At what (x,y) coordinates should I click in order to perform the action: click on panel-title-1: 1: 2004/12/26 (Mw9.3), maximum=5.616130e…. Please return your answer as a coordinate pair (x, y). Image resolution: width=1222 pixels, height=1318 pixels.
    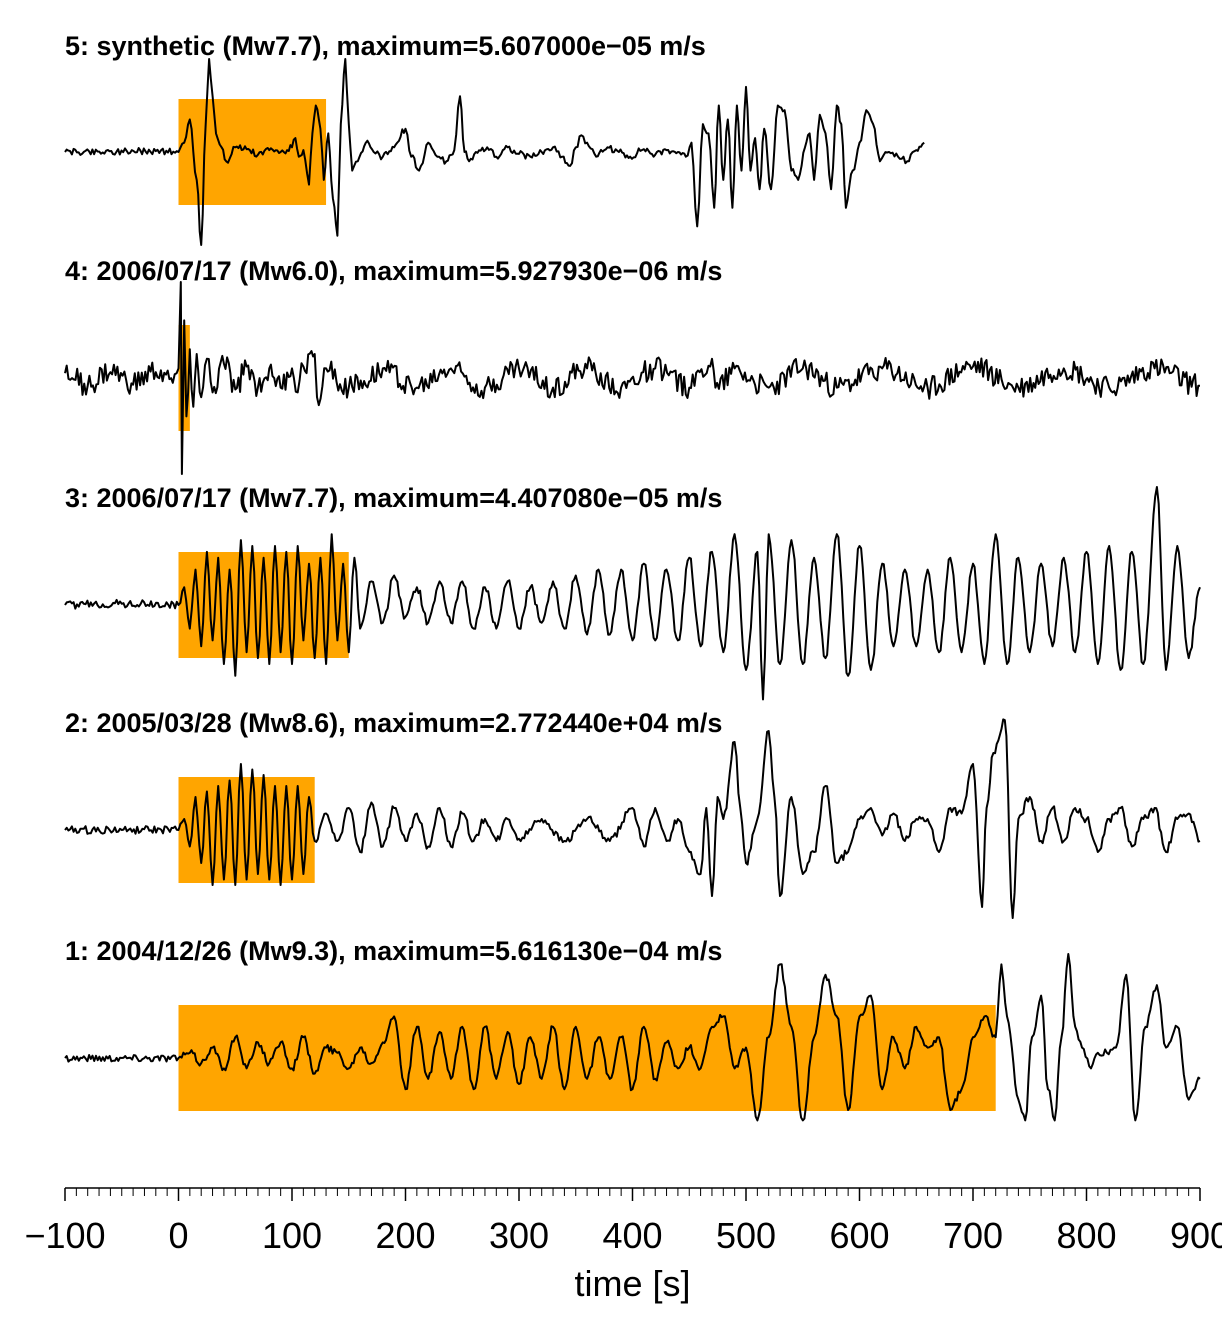
    Looking at the image, I should click on (393, 951).